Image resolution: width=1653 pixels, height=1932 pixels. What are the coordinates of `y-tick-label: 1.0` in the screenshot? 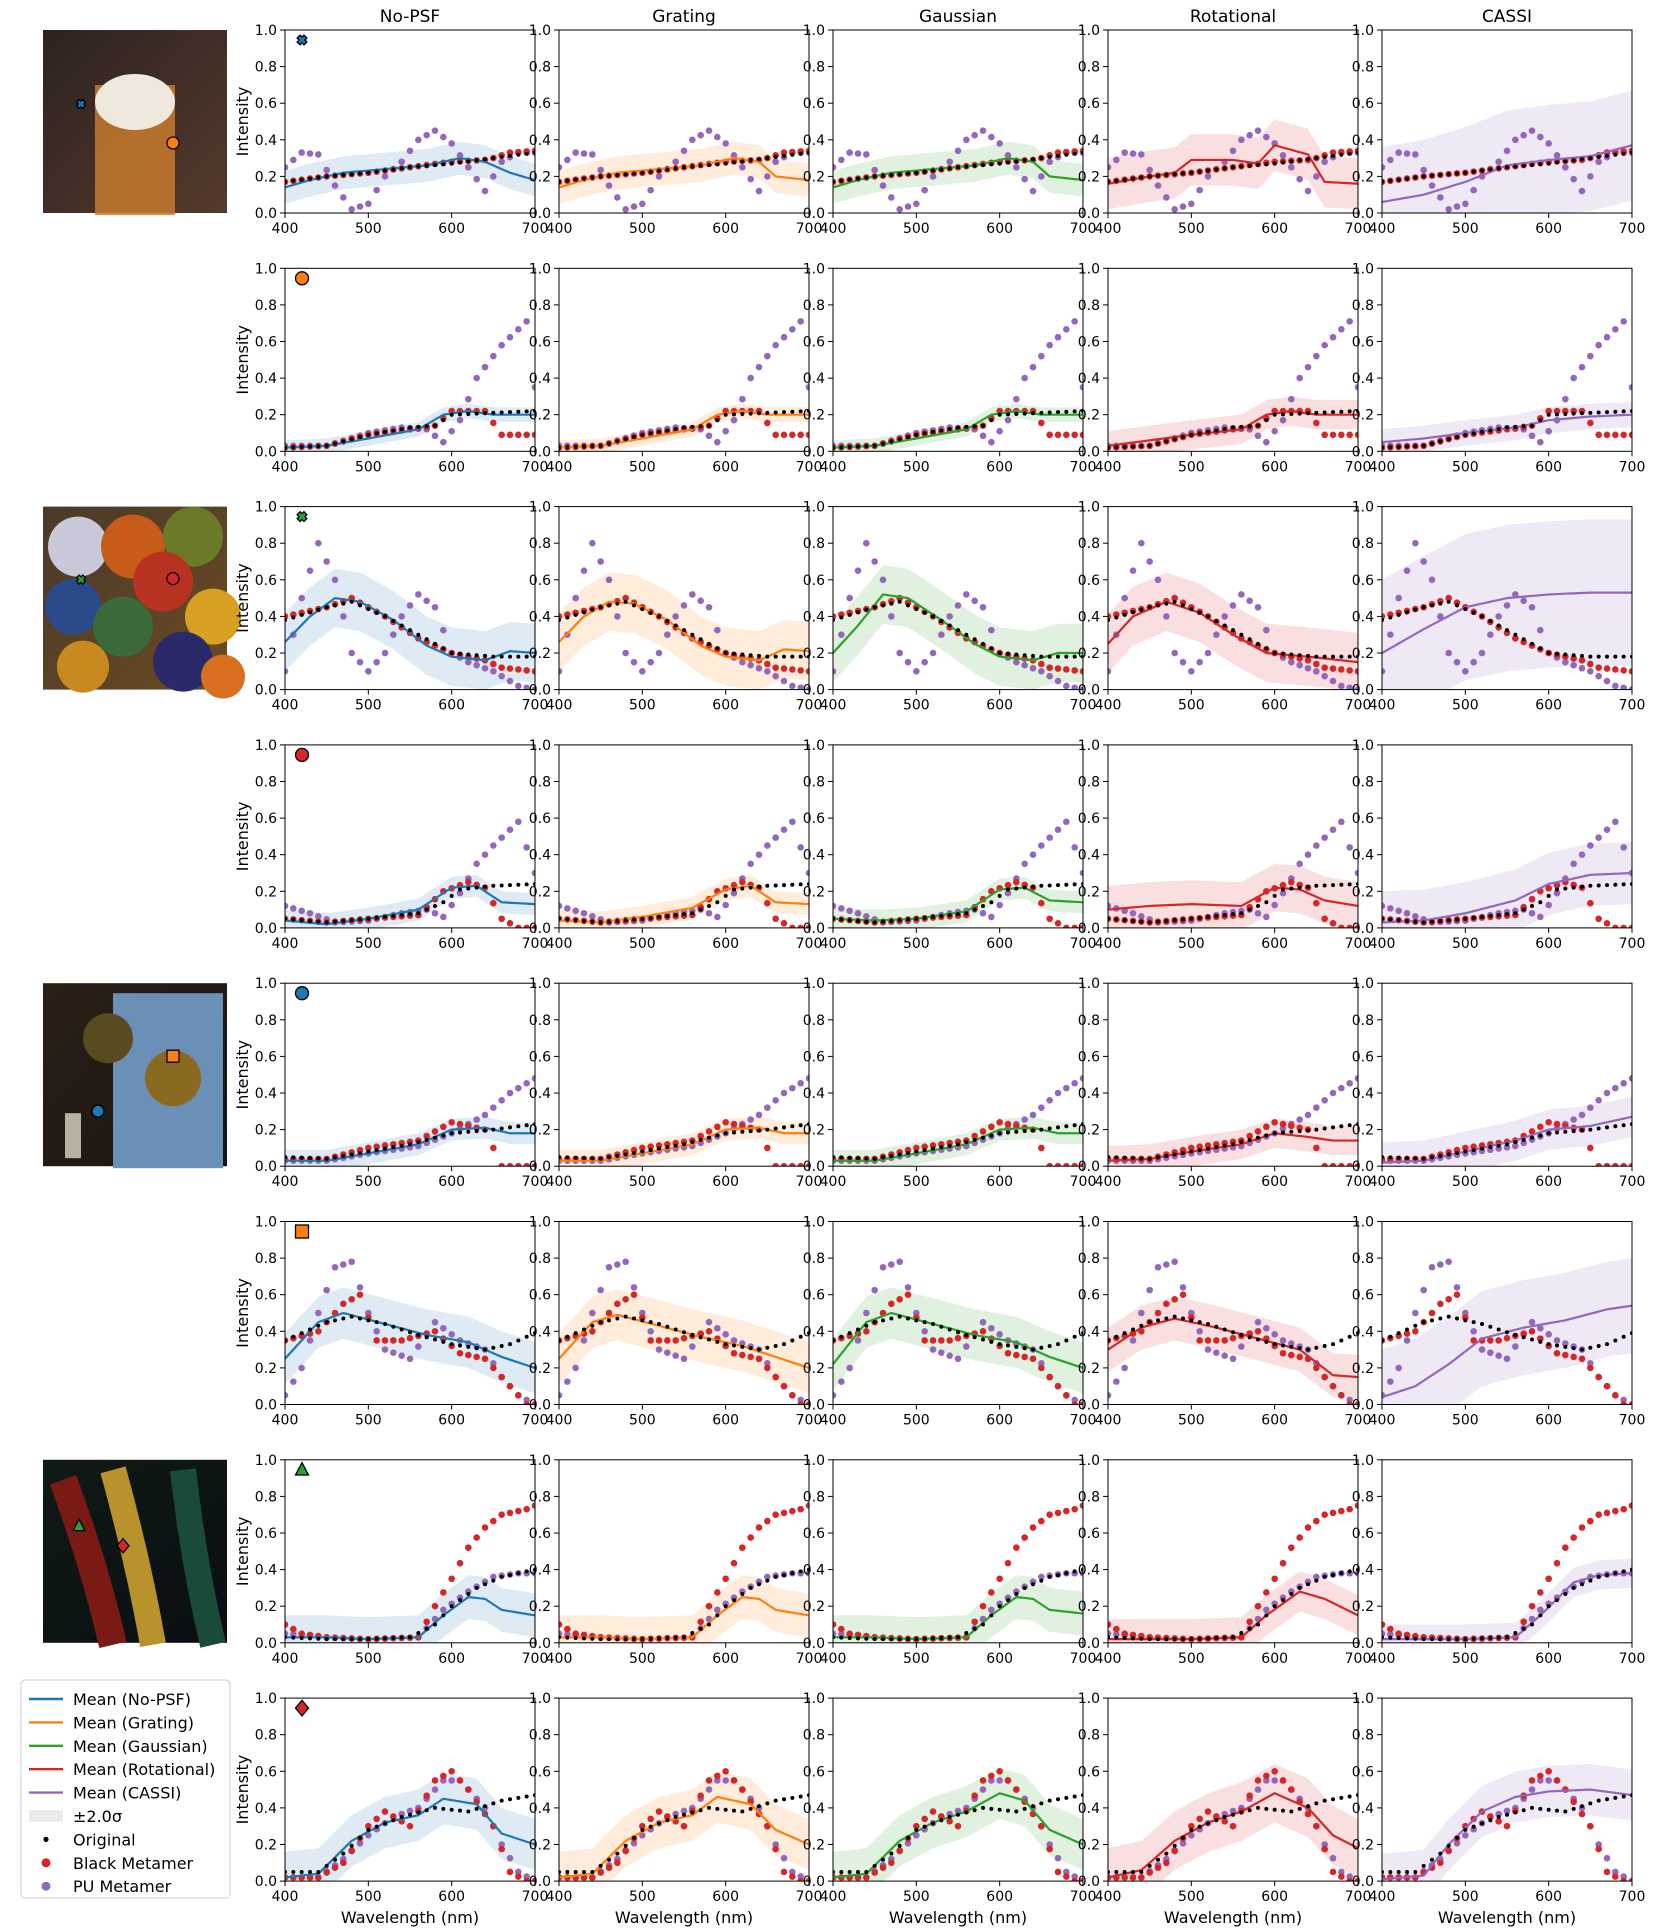 It's located at (1363, 269).